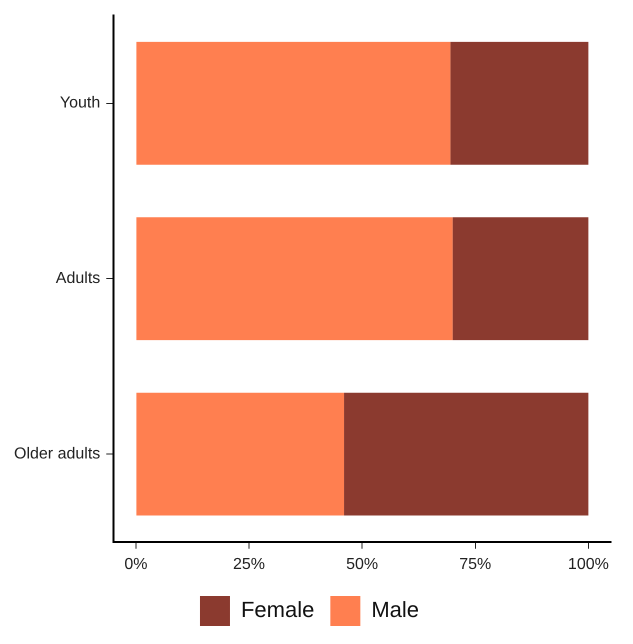 The height and width of the screenshot is (644, 633). I want to click on x-tick-label: 100%, so click(588, 564).